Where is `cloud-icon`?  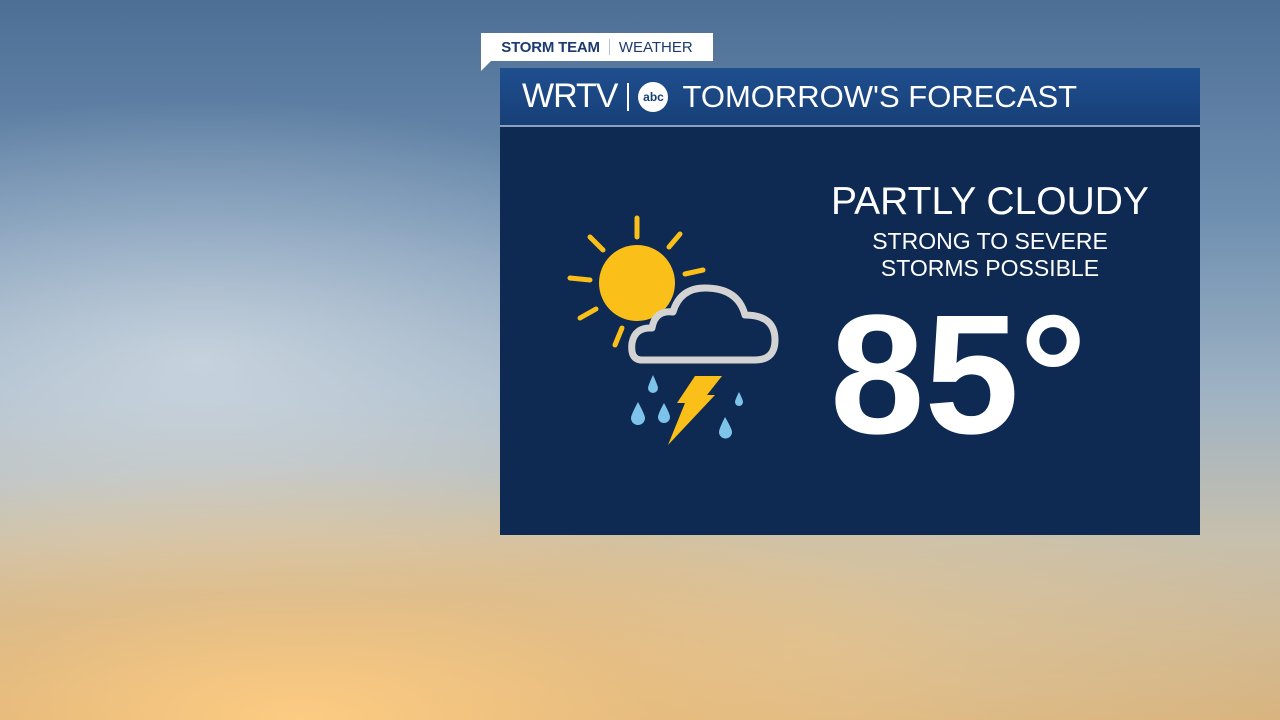 cloud-icon is located at coordinates (703, 324).